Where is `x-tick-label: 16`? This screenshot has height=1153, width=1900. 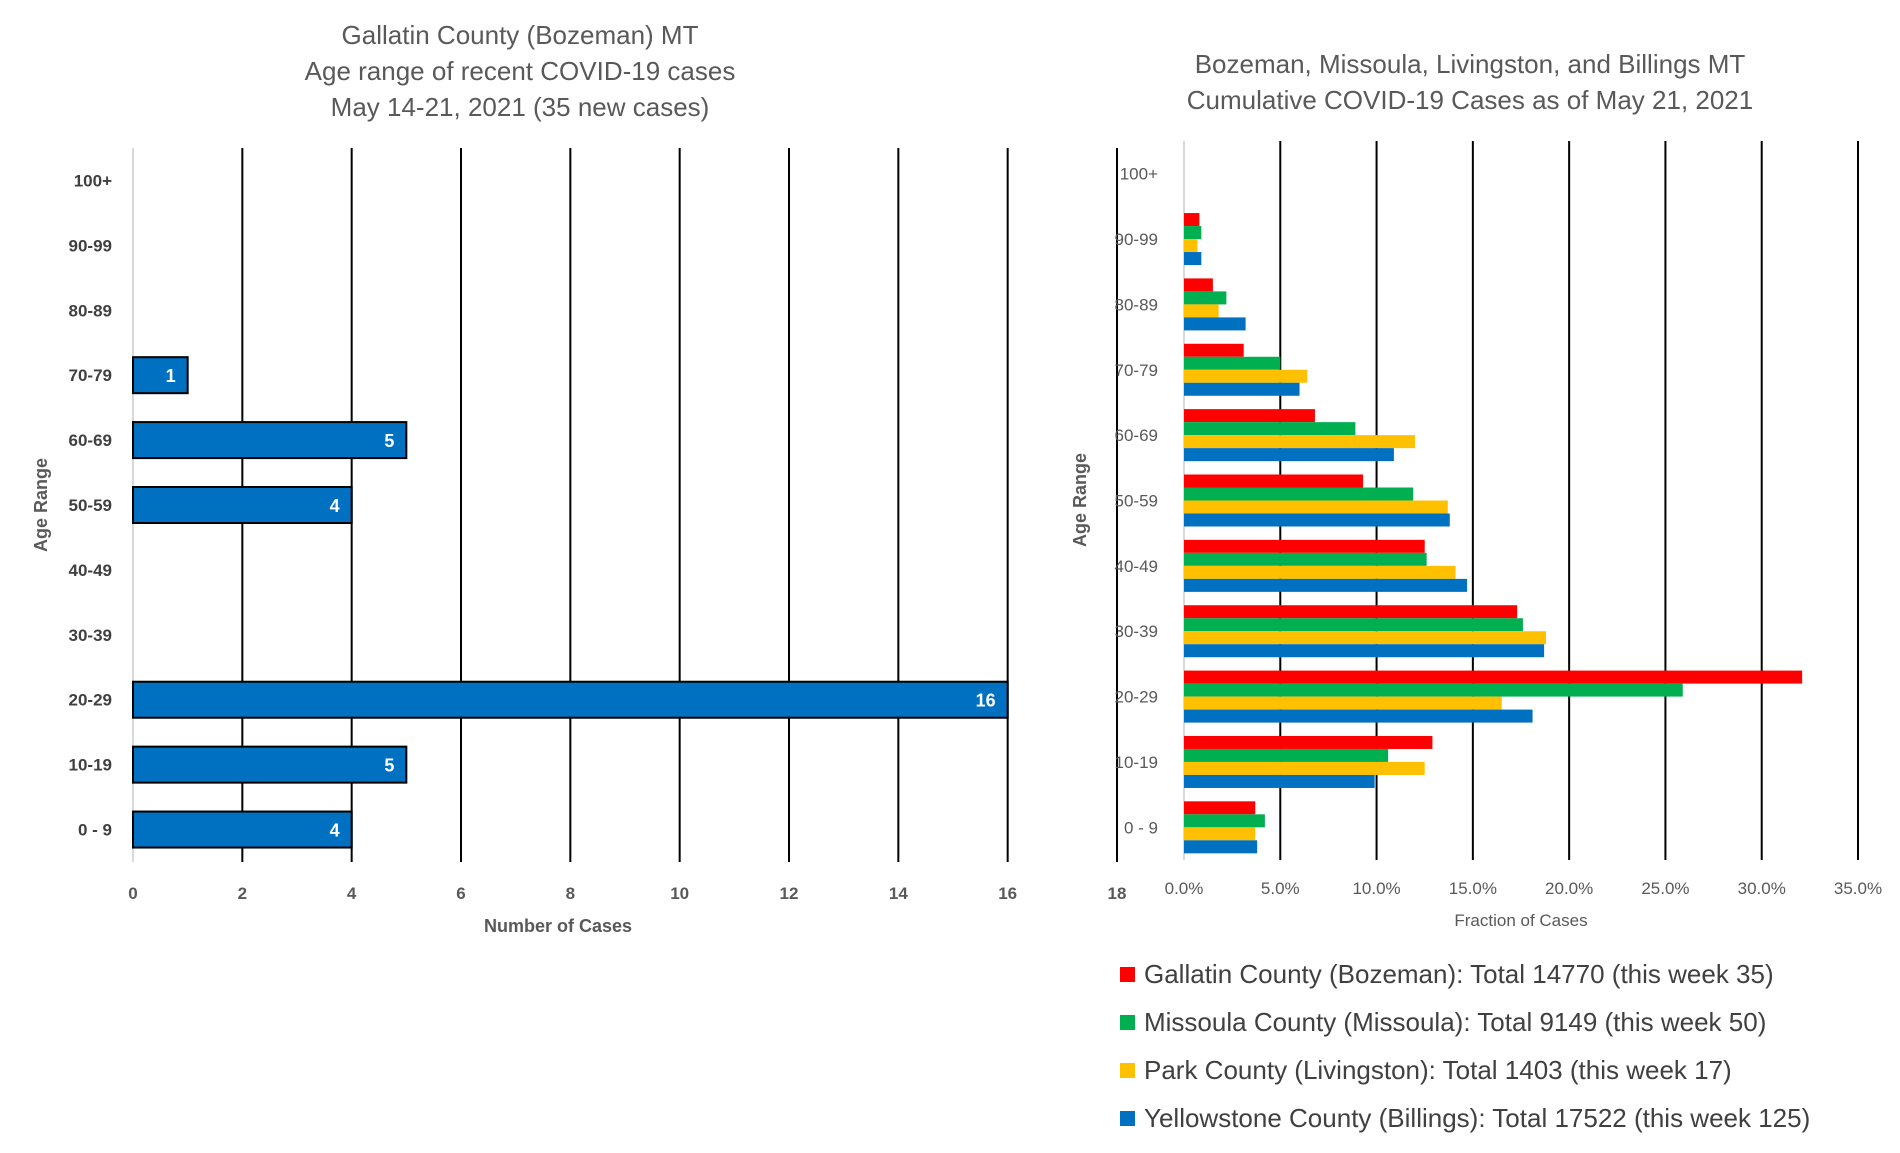 x-tick-label: 16 is located at coordinates (1007, 893).